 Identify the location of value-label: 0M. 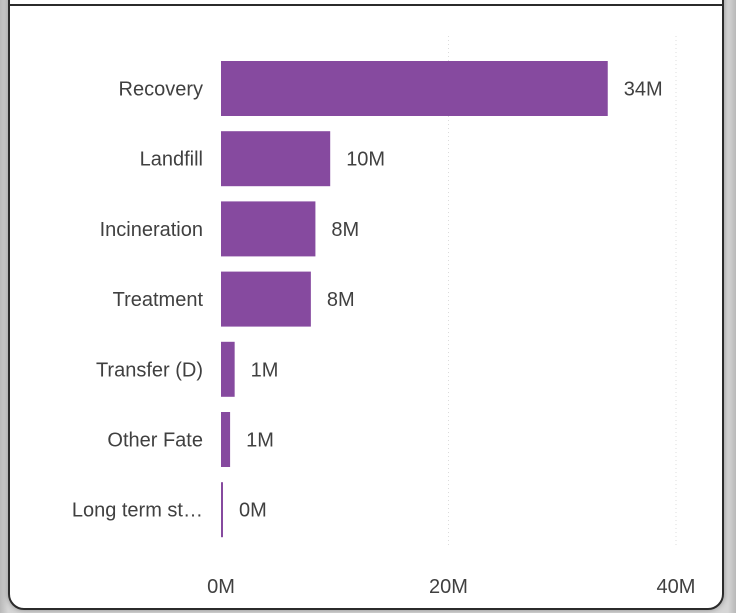
(253, 511).